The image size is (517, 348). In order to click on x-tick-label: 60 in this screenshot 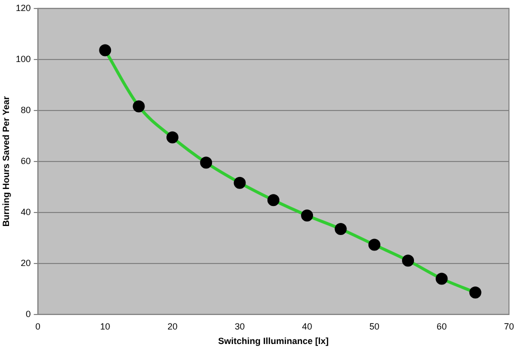, I will do `click(441, 326)`.